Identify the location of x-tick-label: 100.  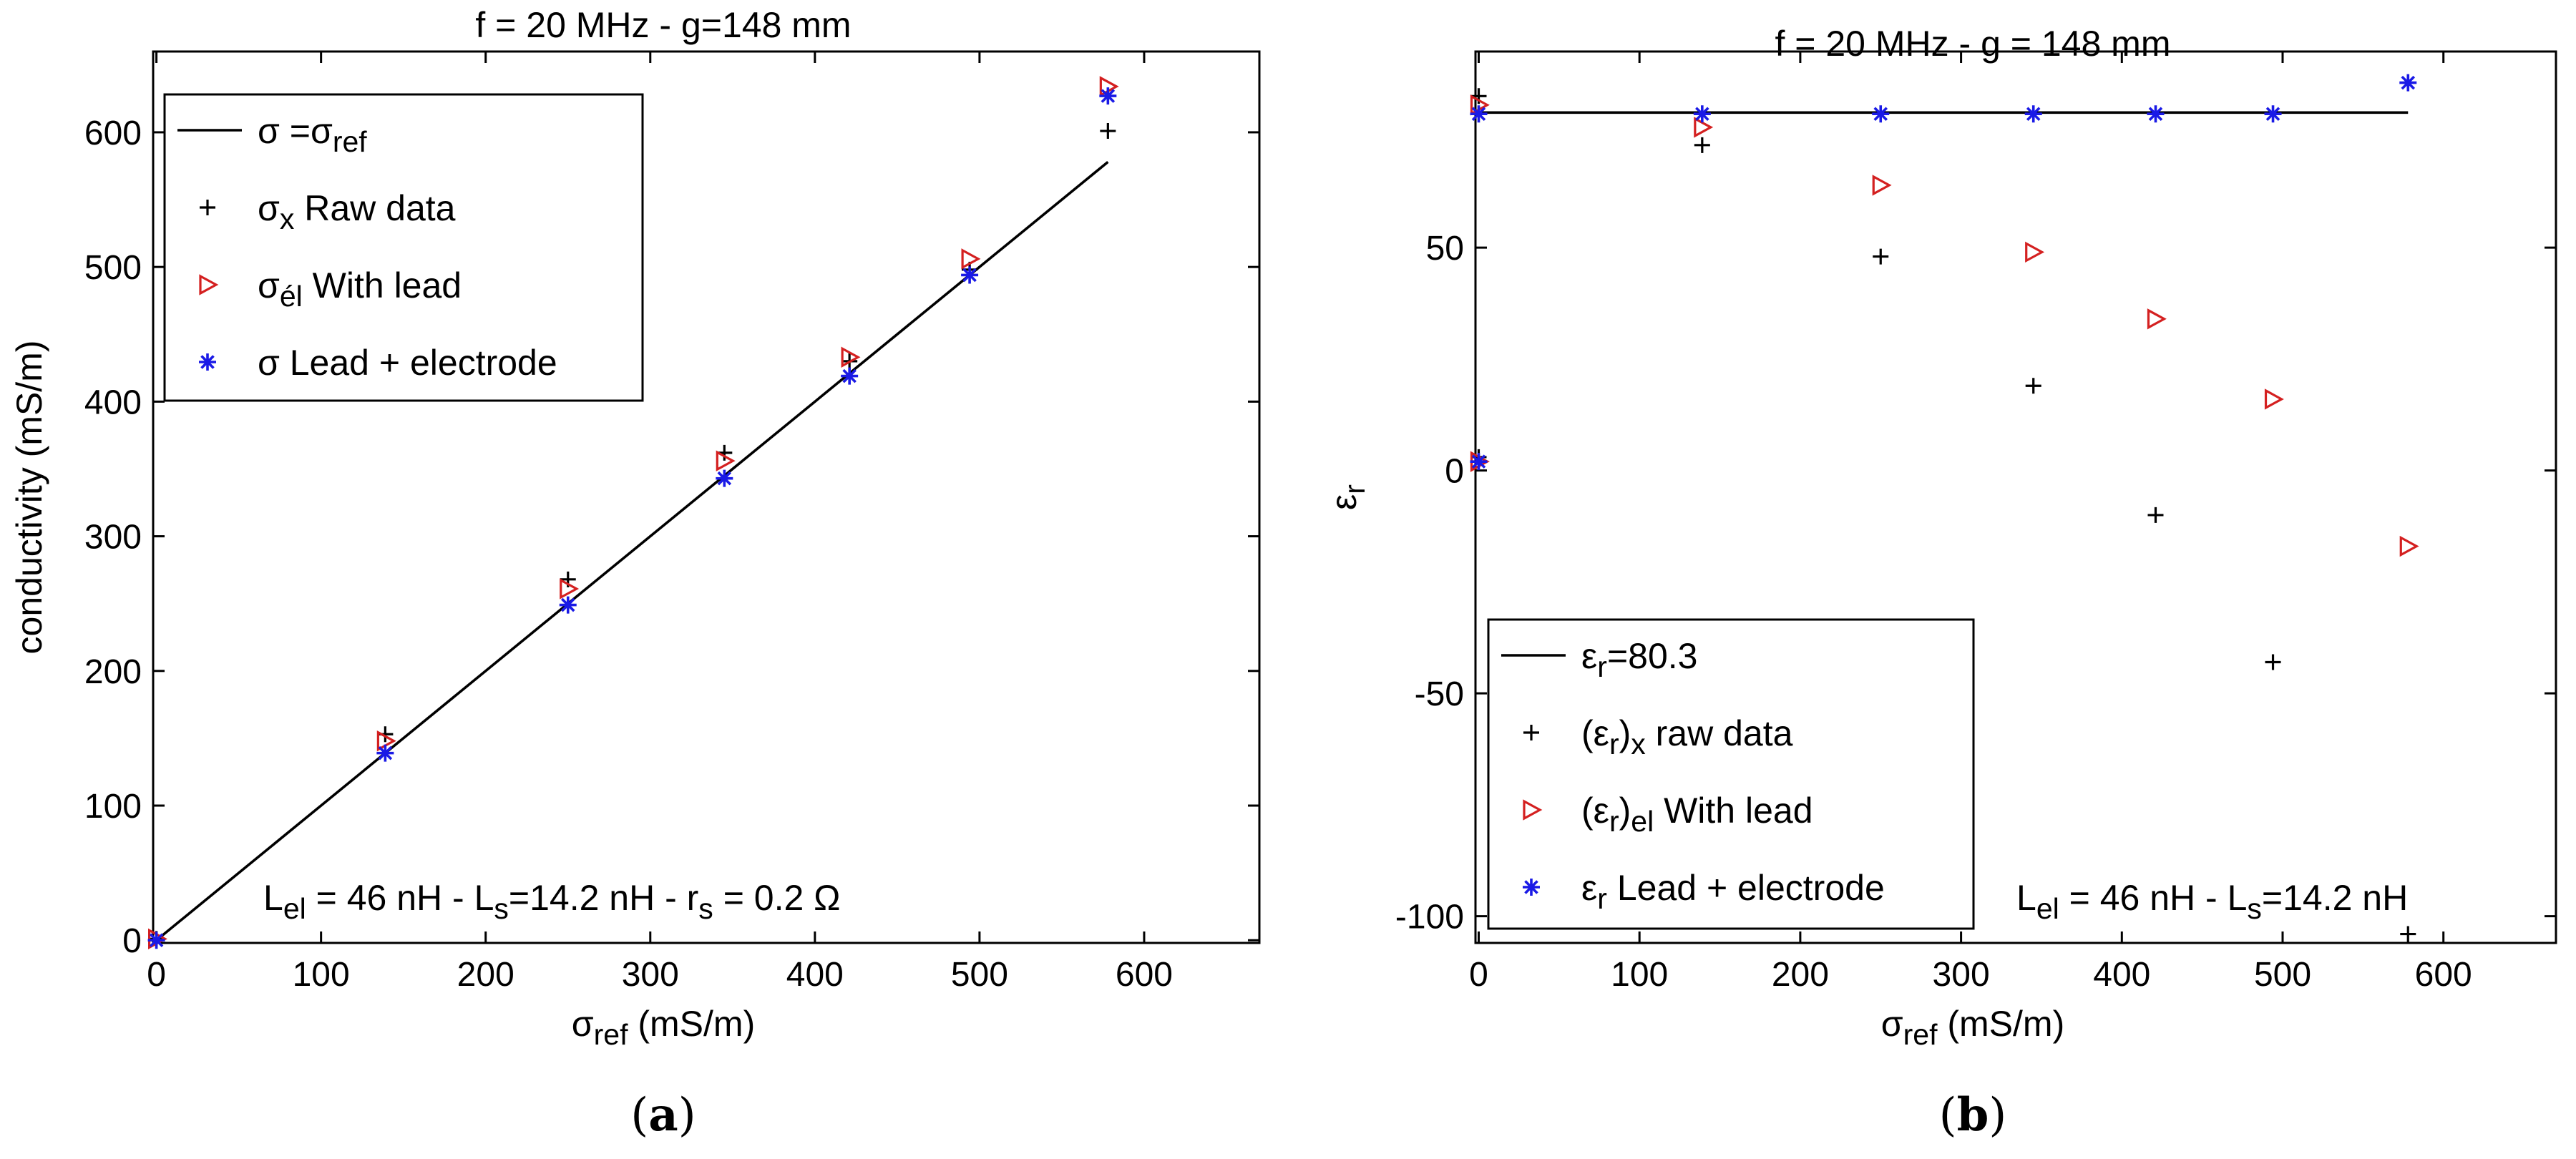
(321, 975).